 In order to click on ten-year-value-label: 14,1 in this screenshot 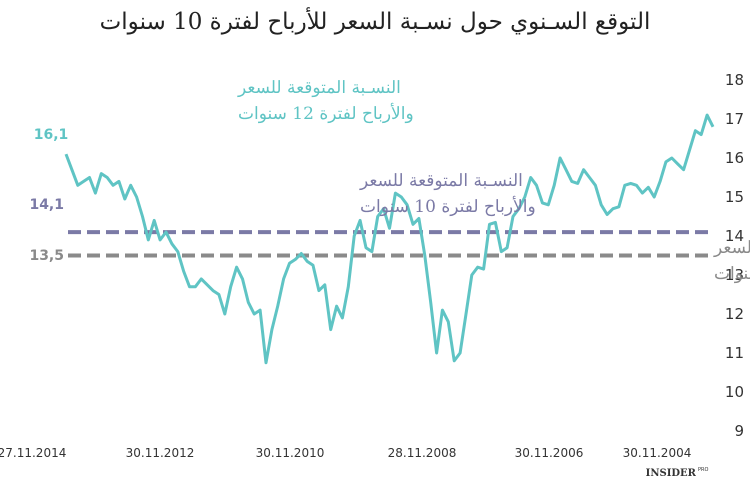, I will do `click(46, 205)`.